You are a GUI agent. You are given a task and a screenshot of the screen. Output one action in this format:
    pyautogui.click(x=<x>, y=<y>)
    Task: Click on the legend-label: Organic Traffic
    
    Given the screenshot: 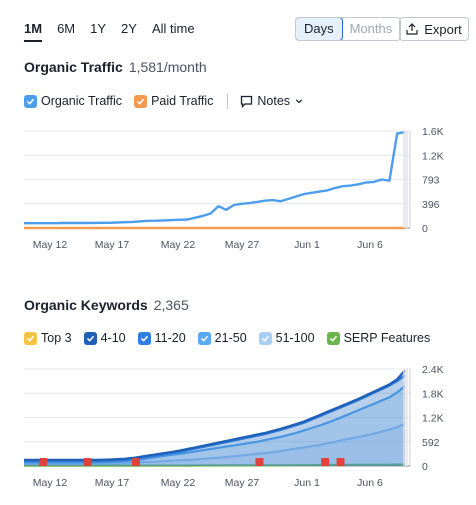 What is the action you would take?
    pyautogui.click(x=82, y=101)
    